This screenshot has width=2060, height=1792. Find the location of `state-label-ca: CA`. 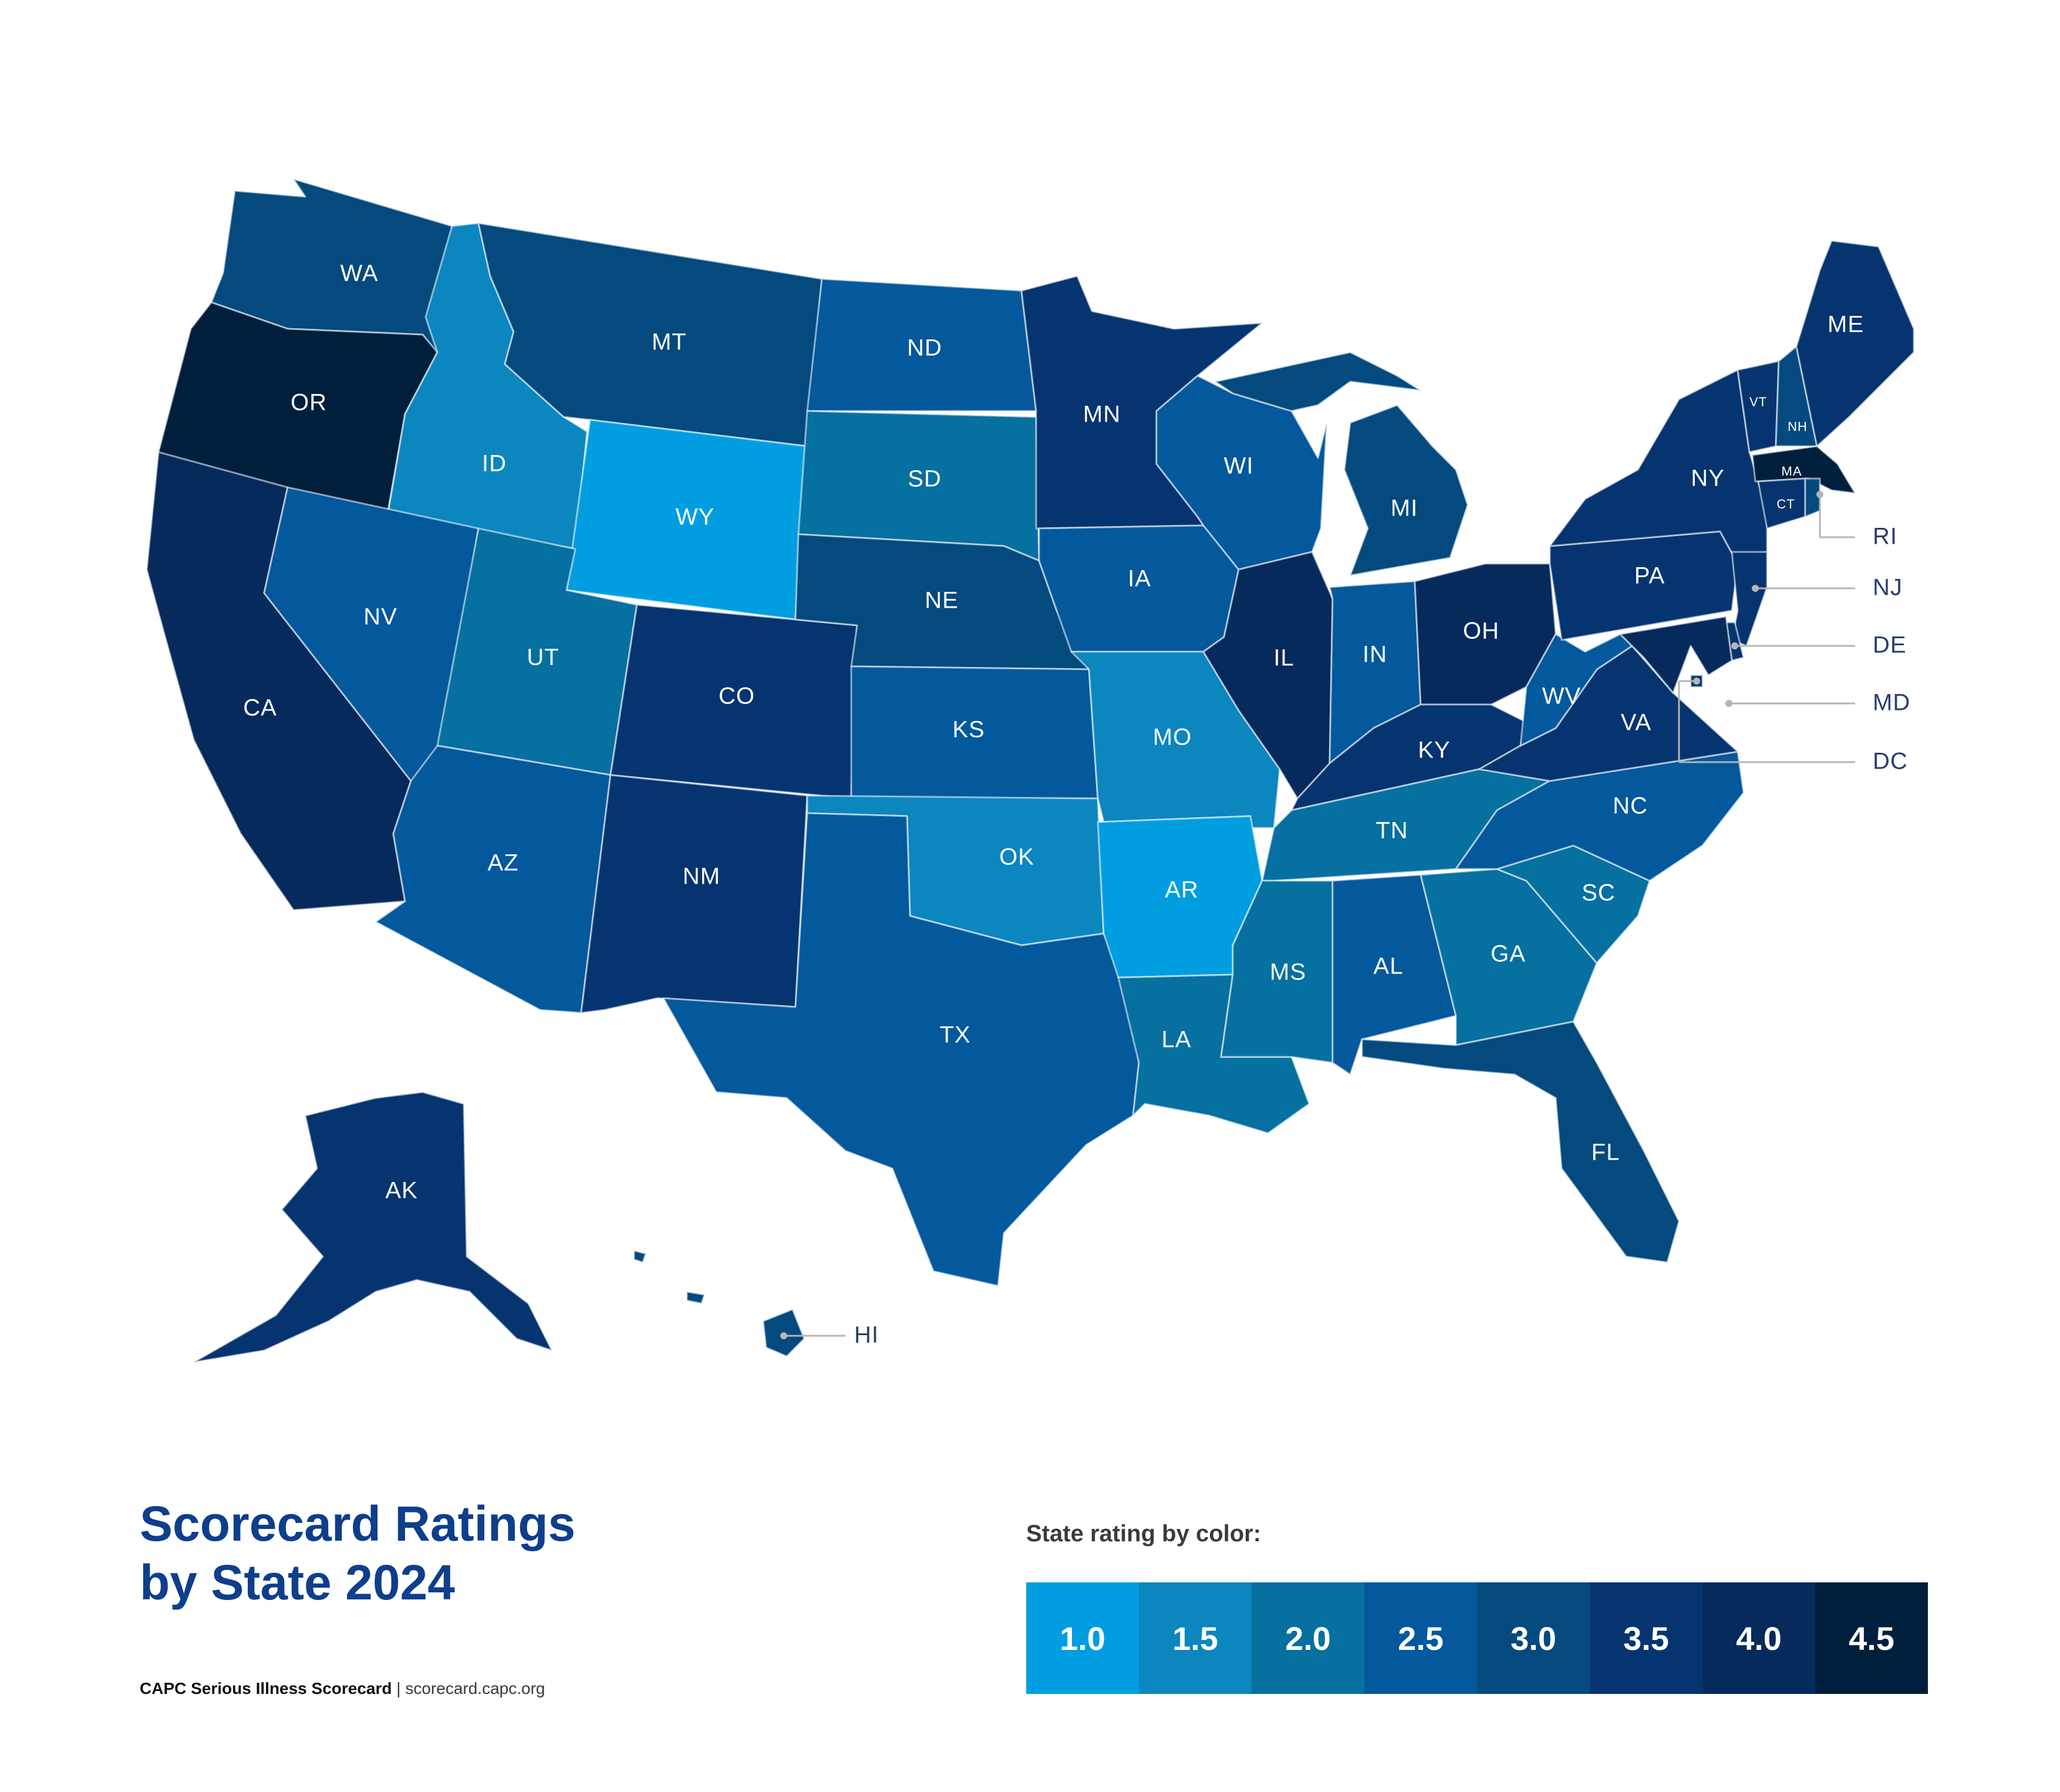

state-label-ca: CA is located at coordinates (260, 708).